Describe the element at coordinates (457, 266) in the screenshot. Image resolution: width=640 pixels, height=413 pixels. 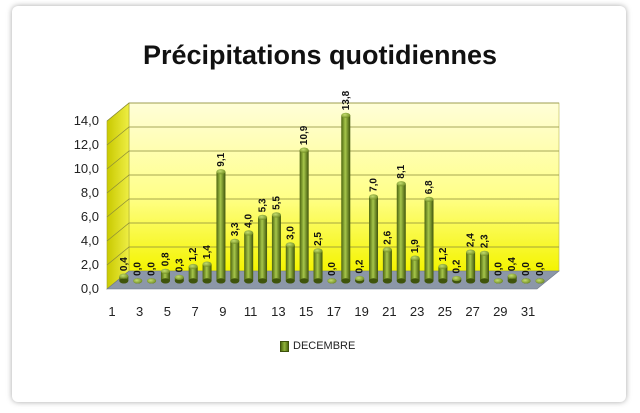
I see `data-label: 0,2` at that location.